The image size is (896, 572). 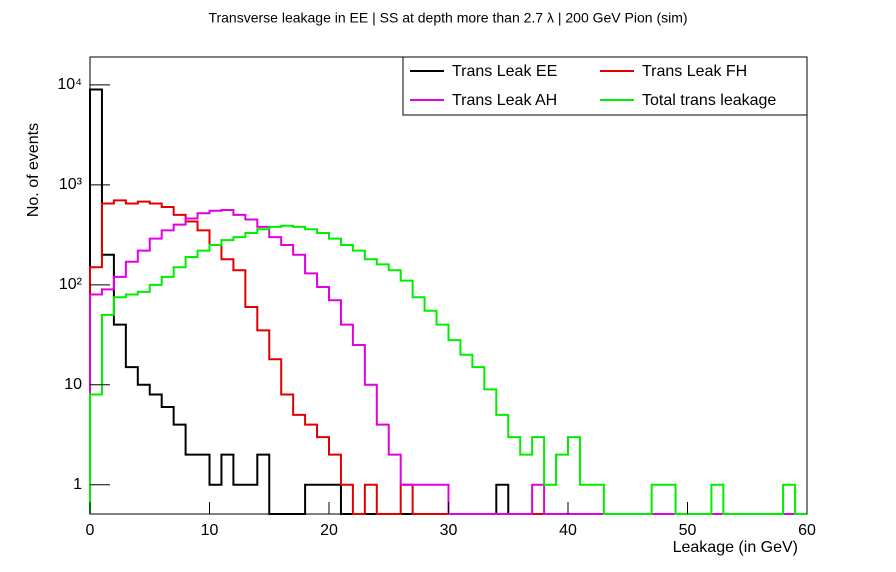 What do you see at coordinates (69, 84) in the screenshot?
I see `y-tick-label: 10⁴` at bounding box center [69, 84].